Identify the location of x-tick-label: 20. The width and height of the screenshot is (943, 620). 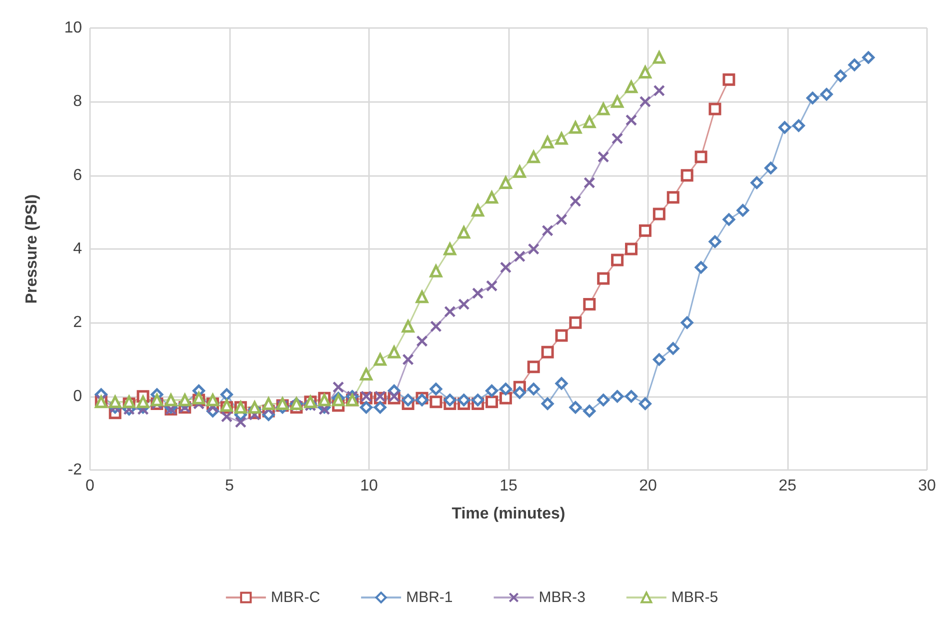
(648, 486).